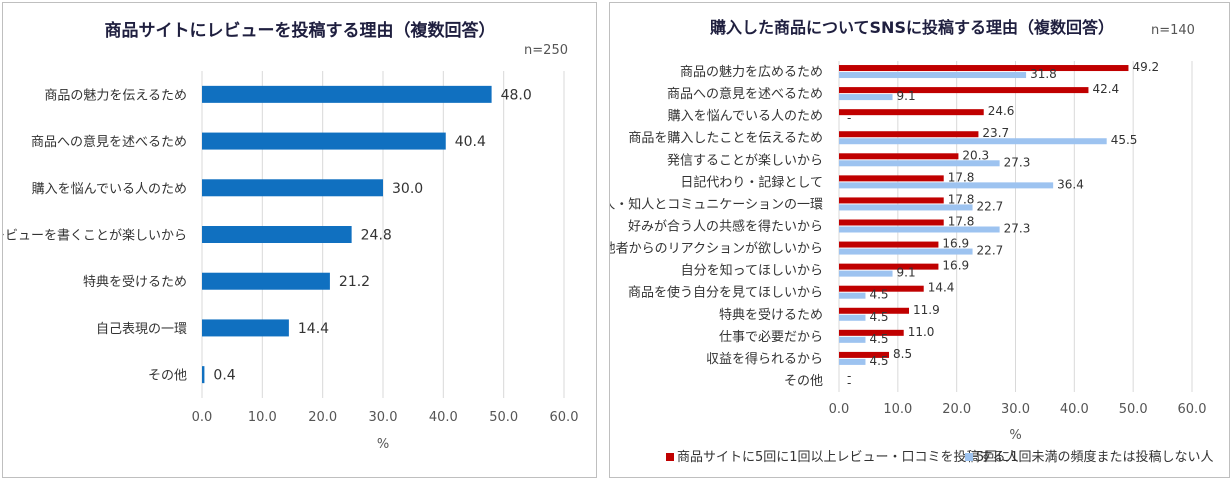 The height and width of the screenshot is (482, 1232). What do you see at coordinates (313, 329) in the screenshot?
I see `data-label: 14.4` at bounding box center [313, 329].